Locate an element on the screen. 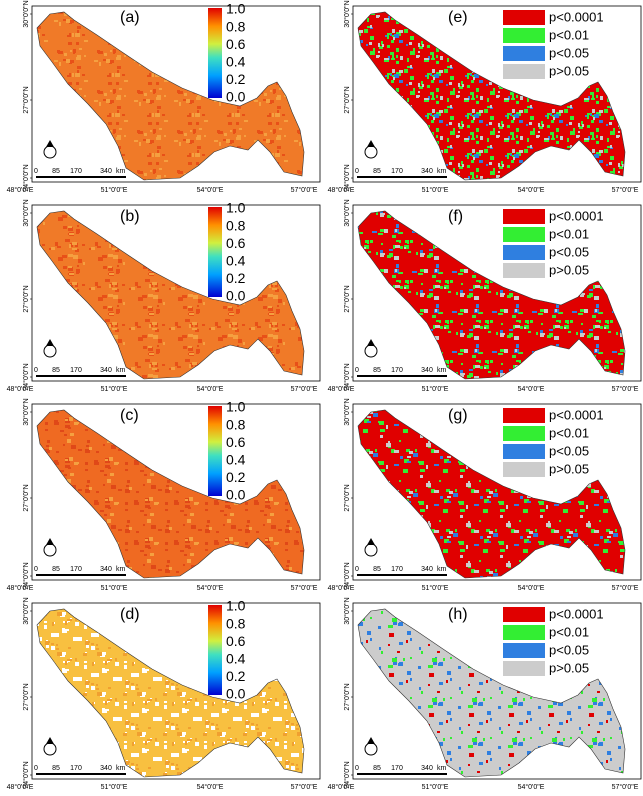  colorbar is located at coordinates (215, 451).